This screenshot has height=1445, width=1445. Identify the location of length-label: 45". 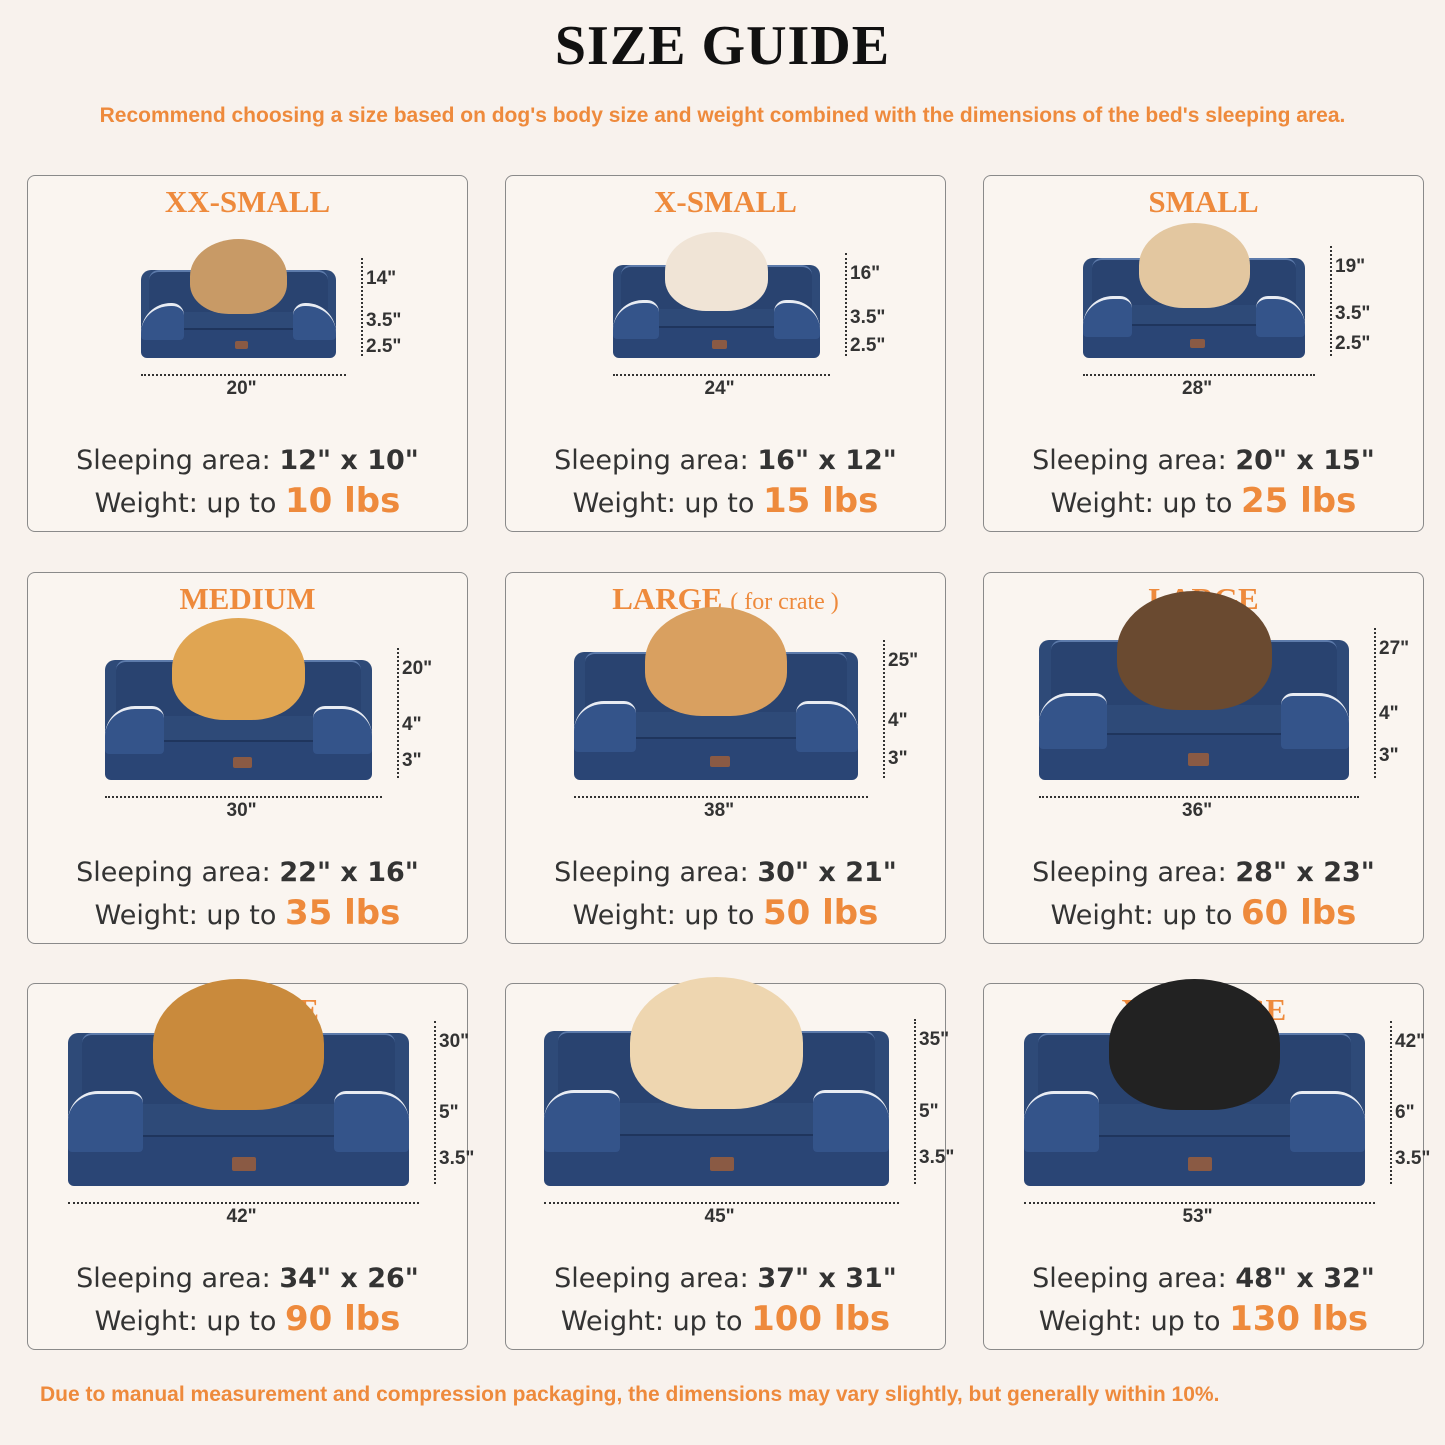
(719, 1216).